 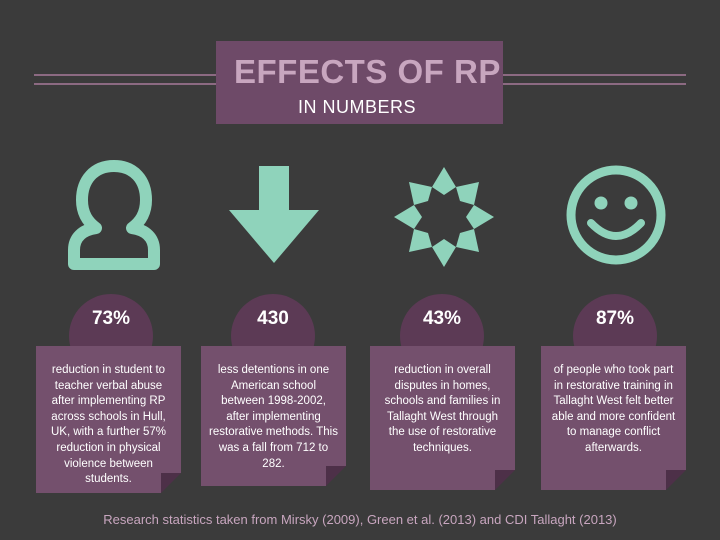 I want to click on page-subtitle: IN NUMBERS, so click(x=357, y=107).